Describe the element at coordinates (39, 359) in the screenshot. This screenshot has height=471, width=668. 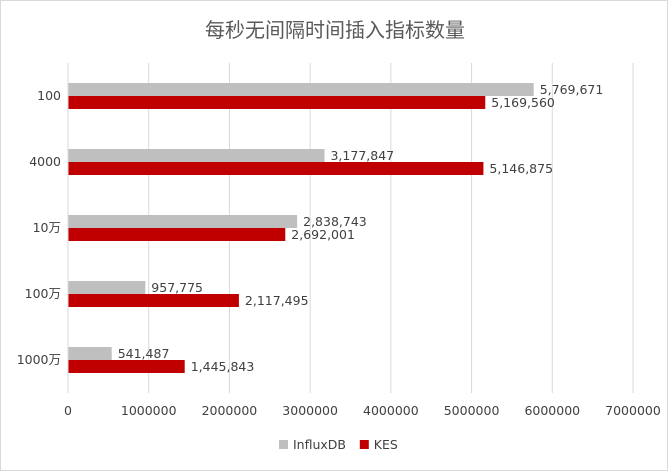
I see `category-label: 1000万` at that location.